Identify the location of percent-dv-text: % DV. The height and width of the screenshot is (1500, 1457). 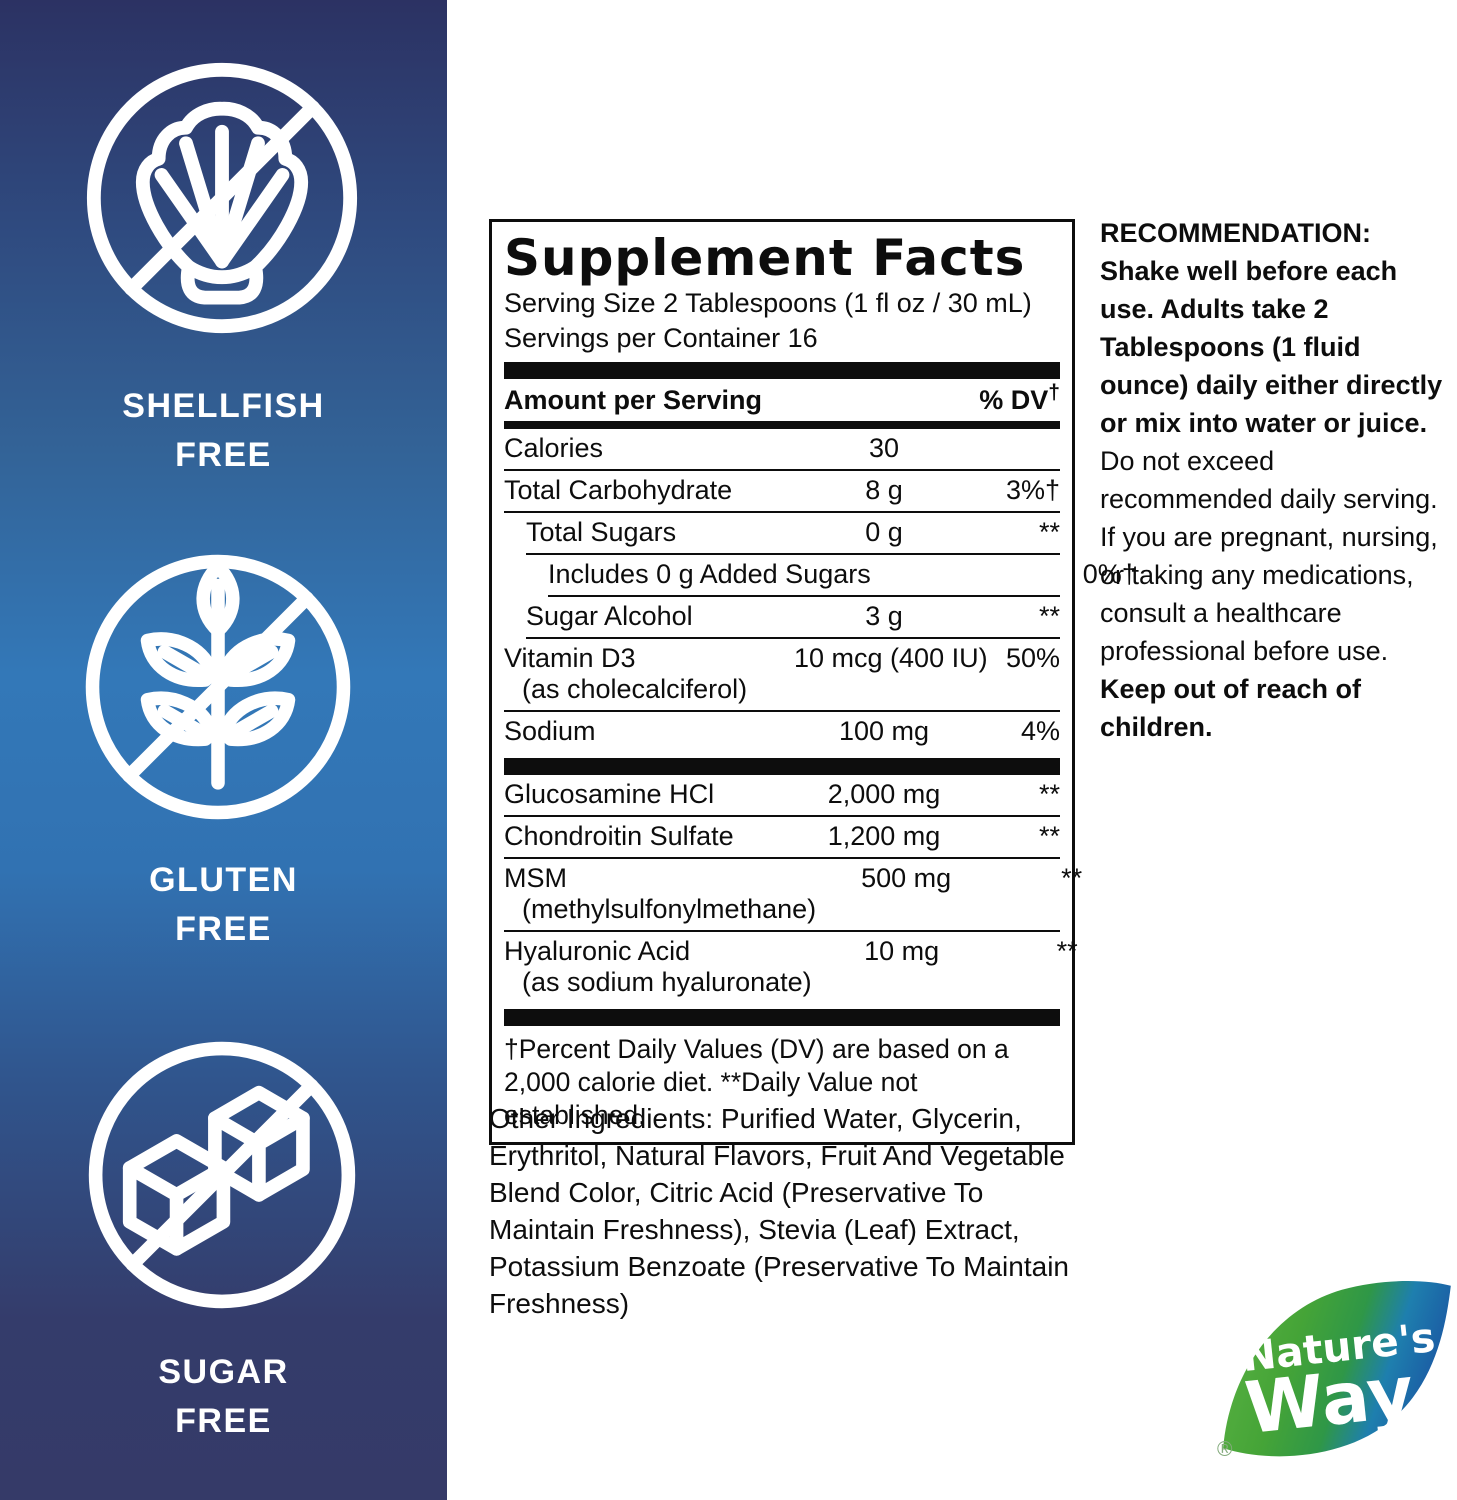
(1014, 400).